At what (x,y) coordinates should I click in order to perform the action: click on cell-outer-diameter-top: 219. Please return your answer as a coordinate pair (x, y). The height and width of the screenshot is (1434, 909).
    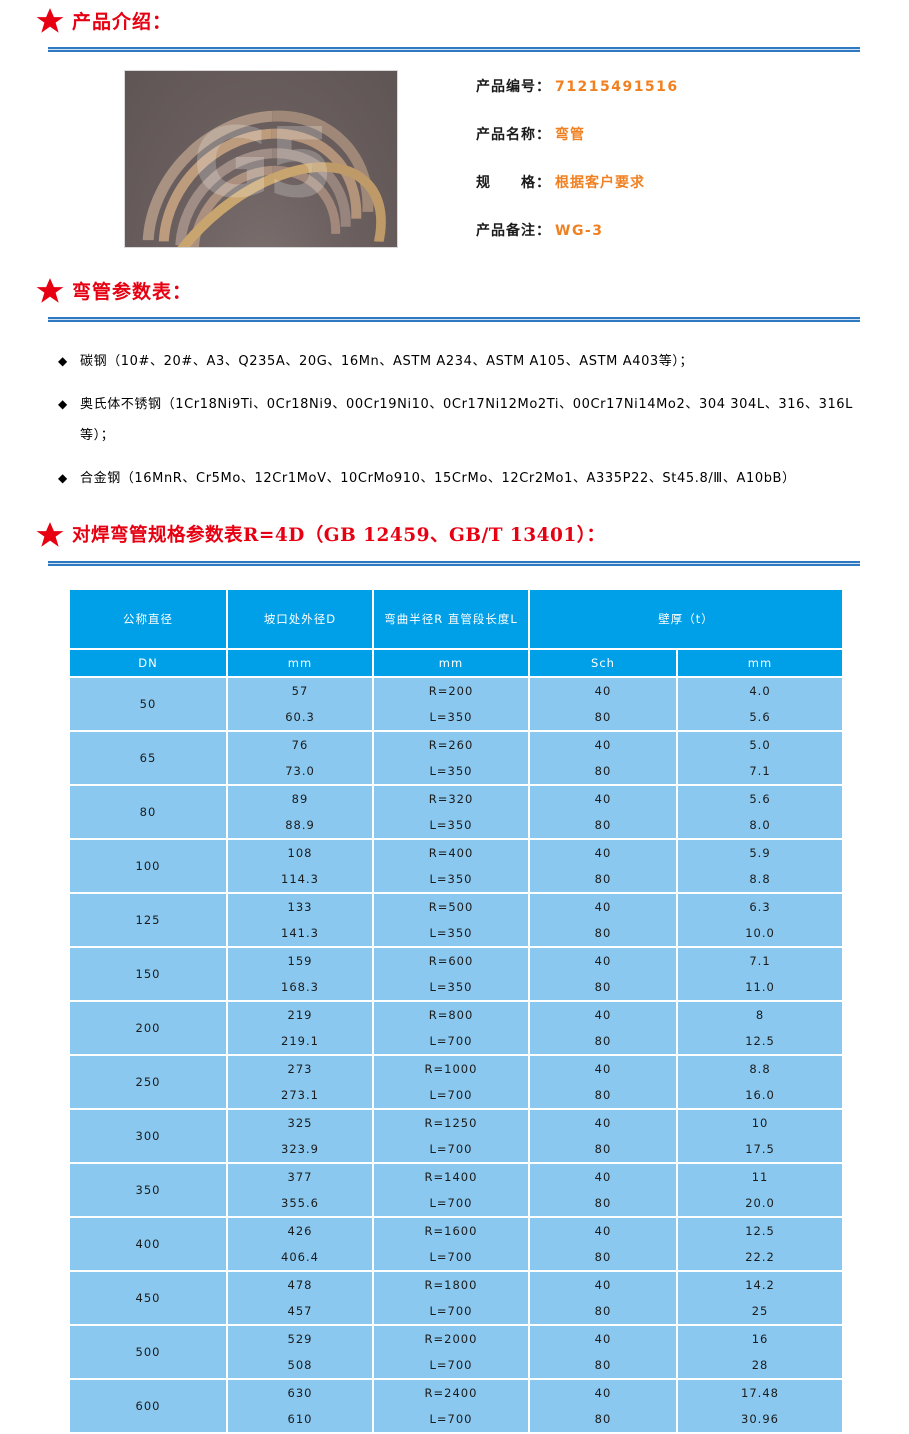
    Looking at the image, I should click on (300, 1015).